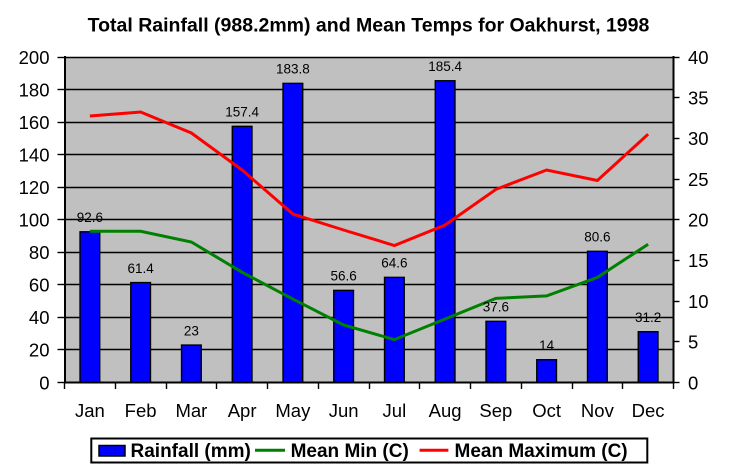 This screenshot has width=730, height=475. Describe the element at coordinates (350, 451) in the screenshot. I see `svg-text: Mean Min (C)` at that location.